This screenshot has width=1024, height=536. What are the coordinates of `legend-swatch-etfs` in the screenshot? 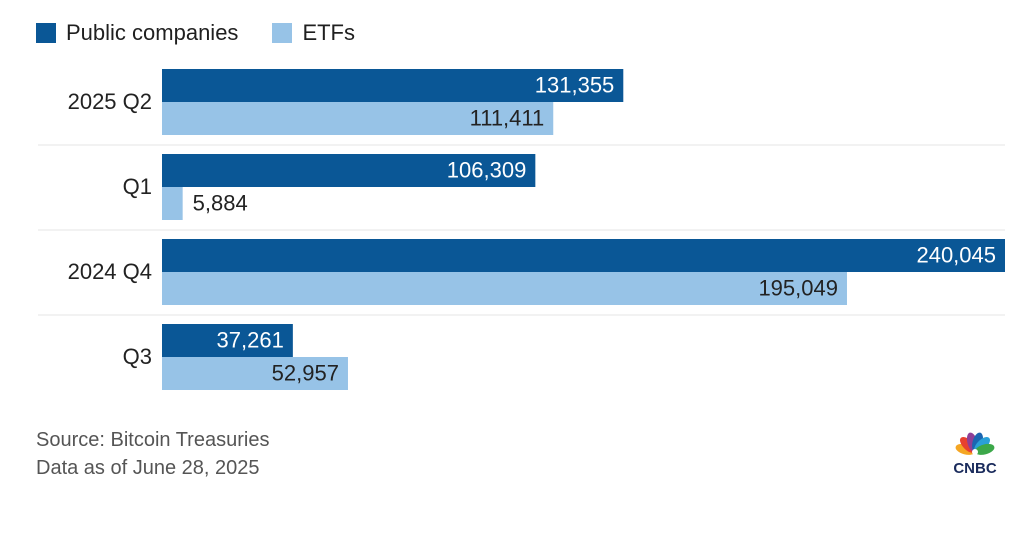 It's located at (282, 33).